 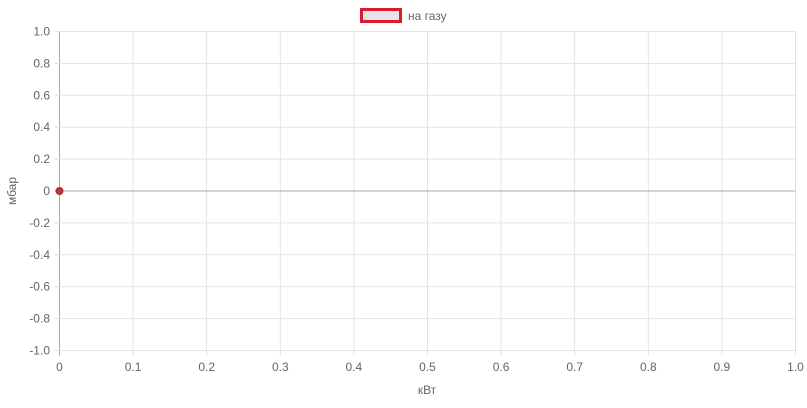 I want to click on data-point, so click(x=59, y=191).